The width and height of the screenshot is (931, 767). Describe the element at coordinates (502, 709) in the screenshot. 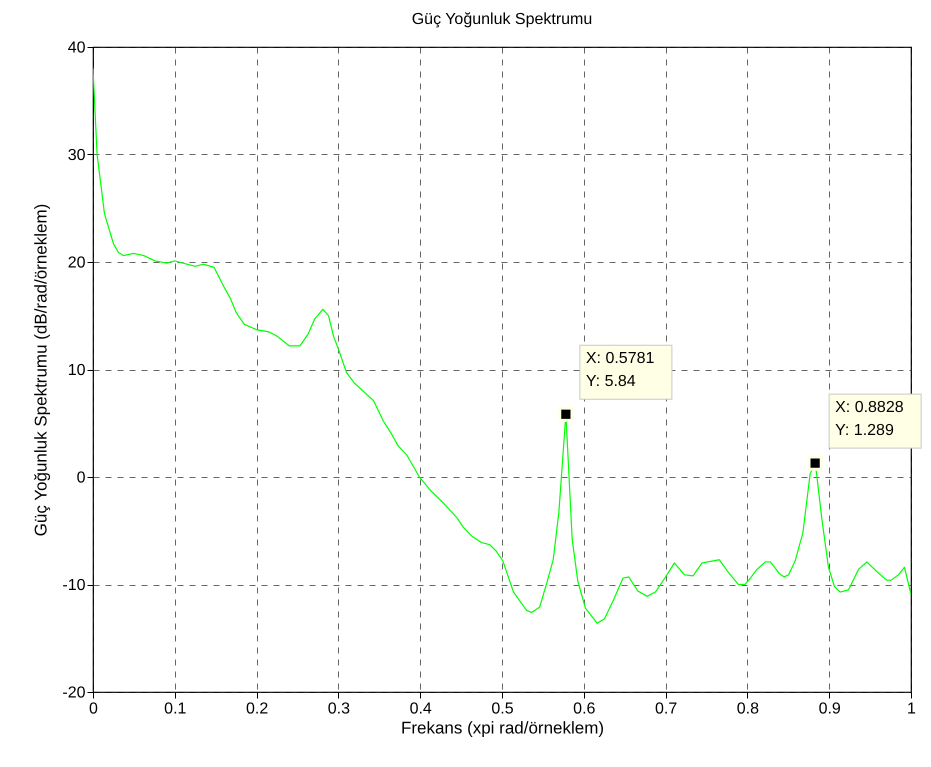

I see `x-tick-label: 0.5` at that location.